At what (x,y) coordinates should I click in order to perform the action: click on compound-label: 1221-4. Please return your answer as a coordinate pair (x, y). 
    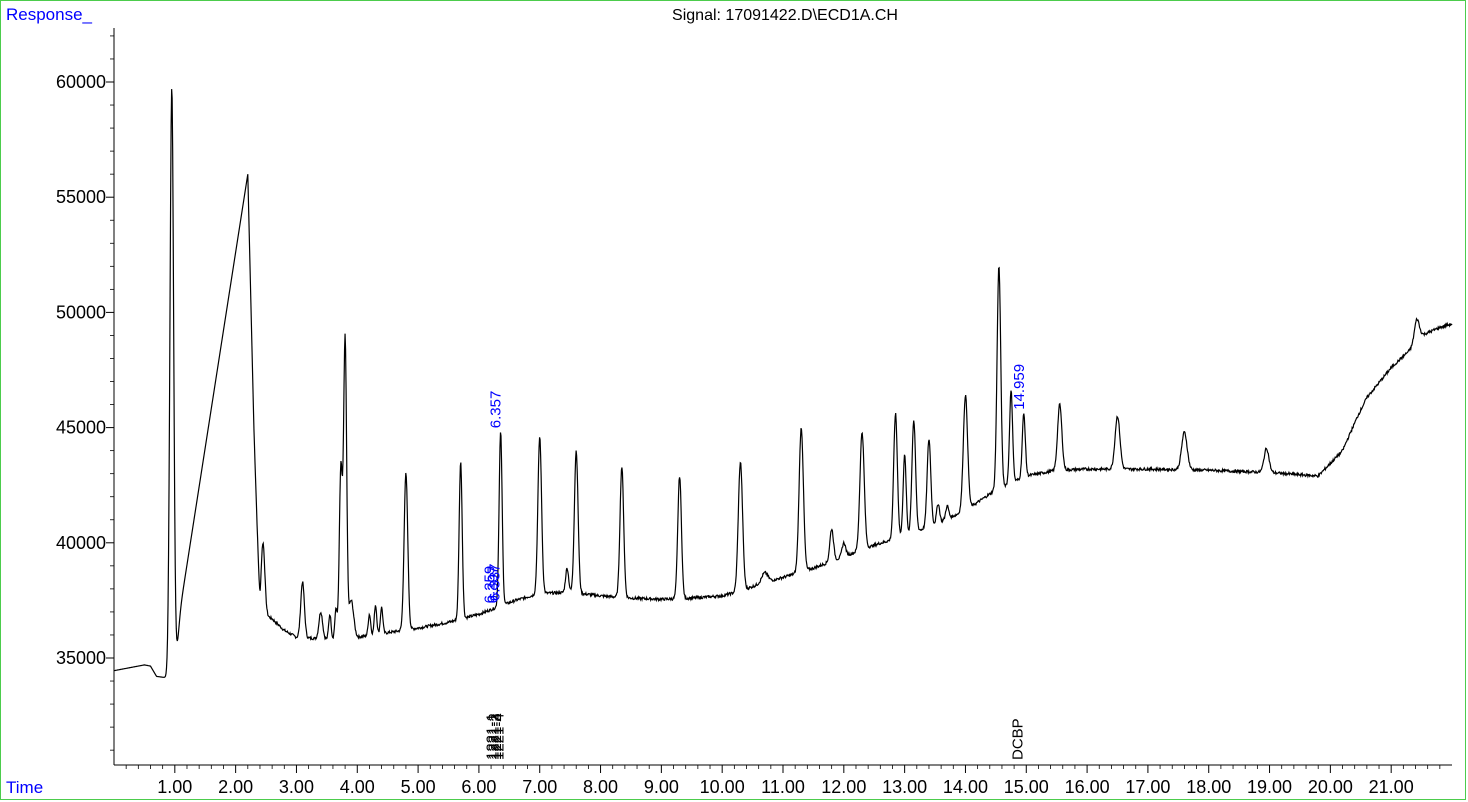
    Looking at the image, I should click on (499, 736).